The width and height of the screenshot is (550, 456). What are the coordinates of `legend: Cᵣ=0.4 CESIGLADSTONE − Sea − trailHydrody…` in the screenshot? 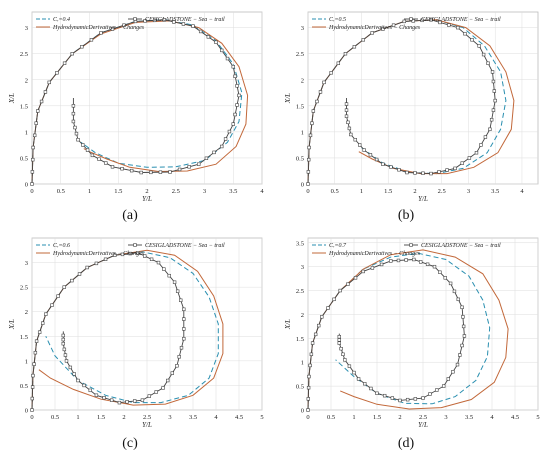 It's located at (130, 23).